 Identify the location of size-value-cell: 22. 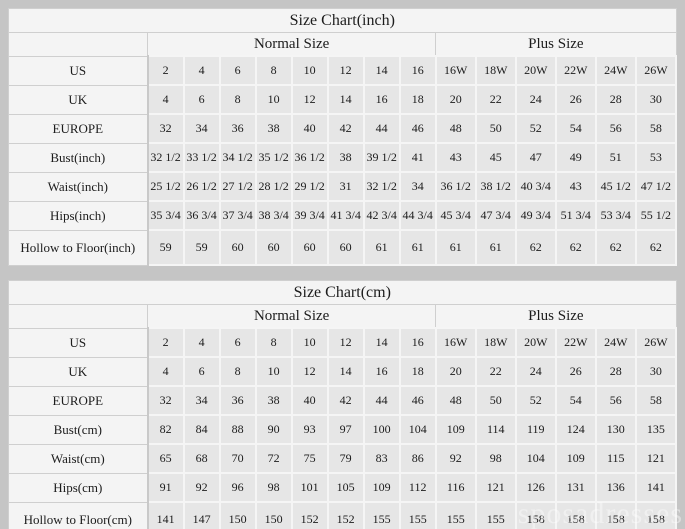
(495, 371).